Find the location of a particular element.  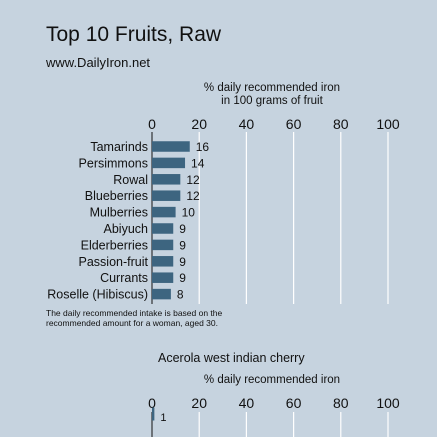

main-x-tick-label: 100 is located at coordinates (388, 124).